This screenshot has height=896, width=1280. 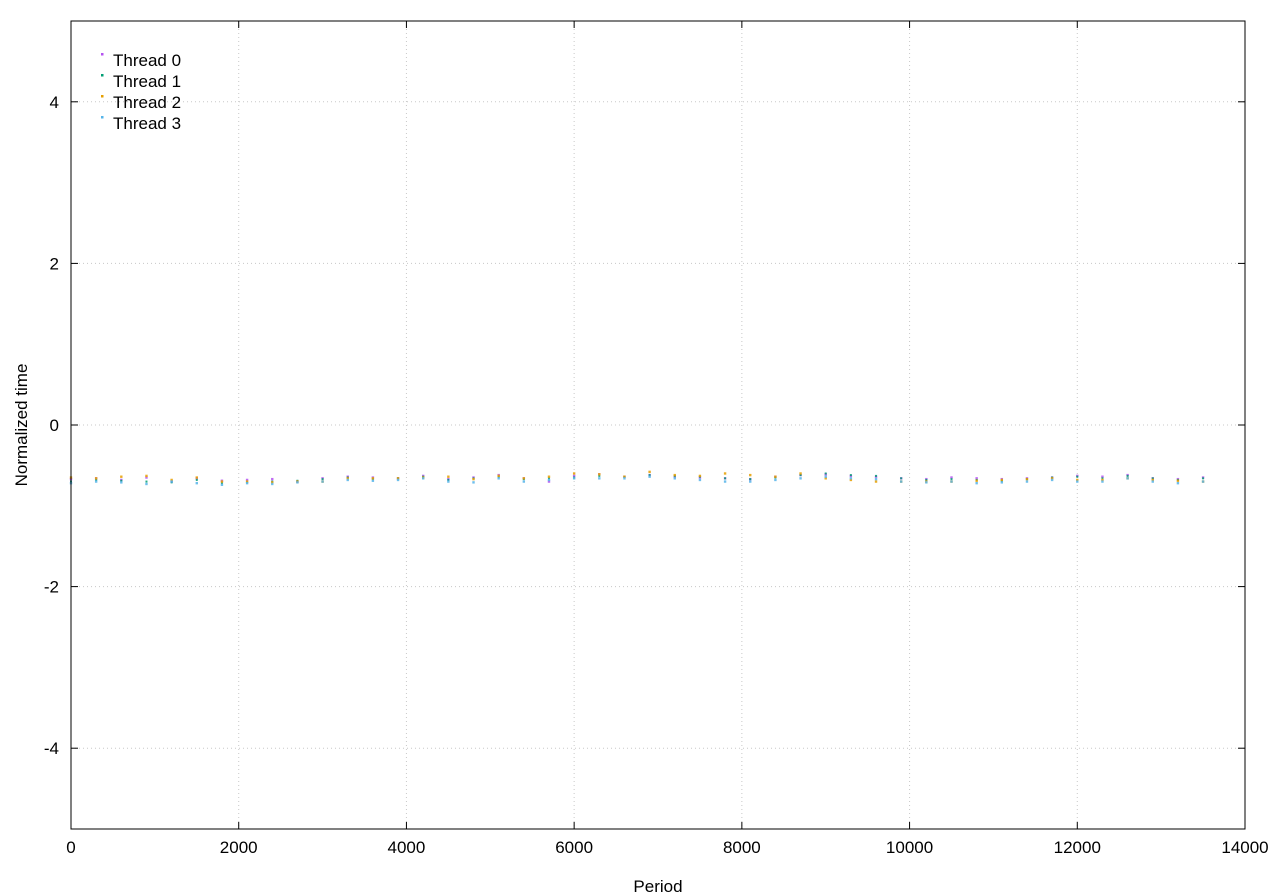 What do you see at coordinates (1077, 847) in the screenshot?
I see `x-tick-label: 12000` at bounding box center [1077, 847].